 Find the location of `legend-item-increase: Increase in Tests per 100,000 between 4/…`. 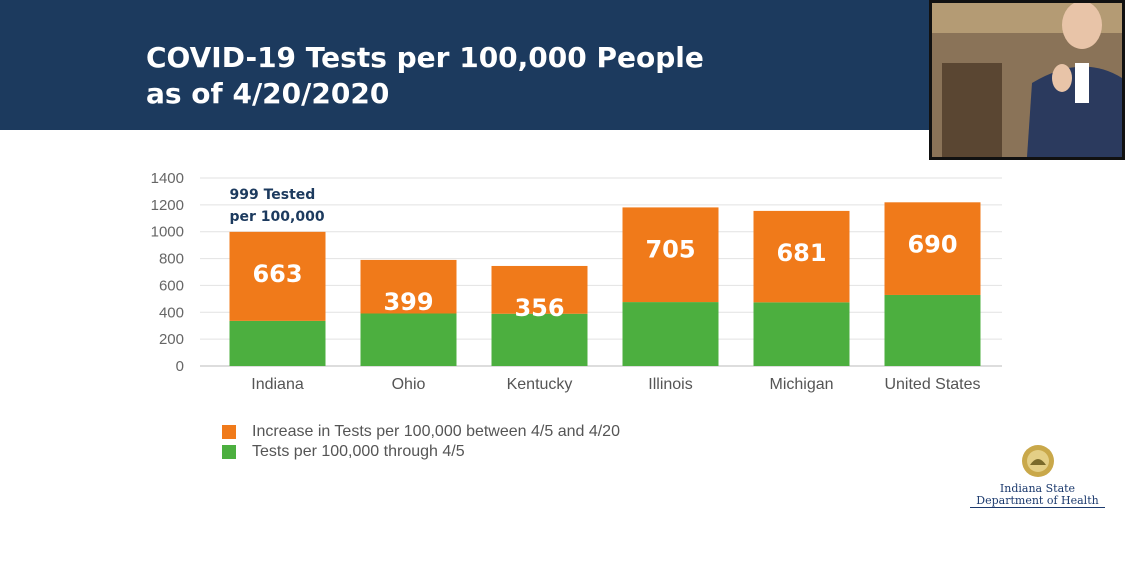

legend-item-increase: Increase in Tests per 100,000 between 4/… is located at coordinates (421, 432).